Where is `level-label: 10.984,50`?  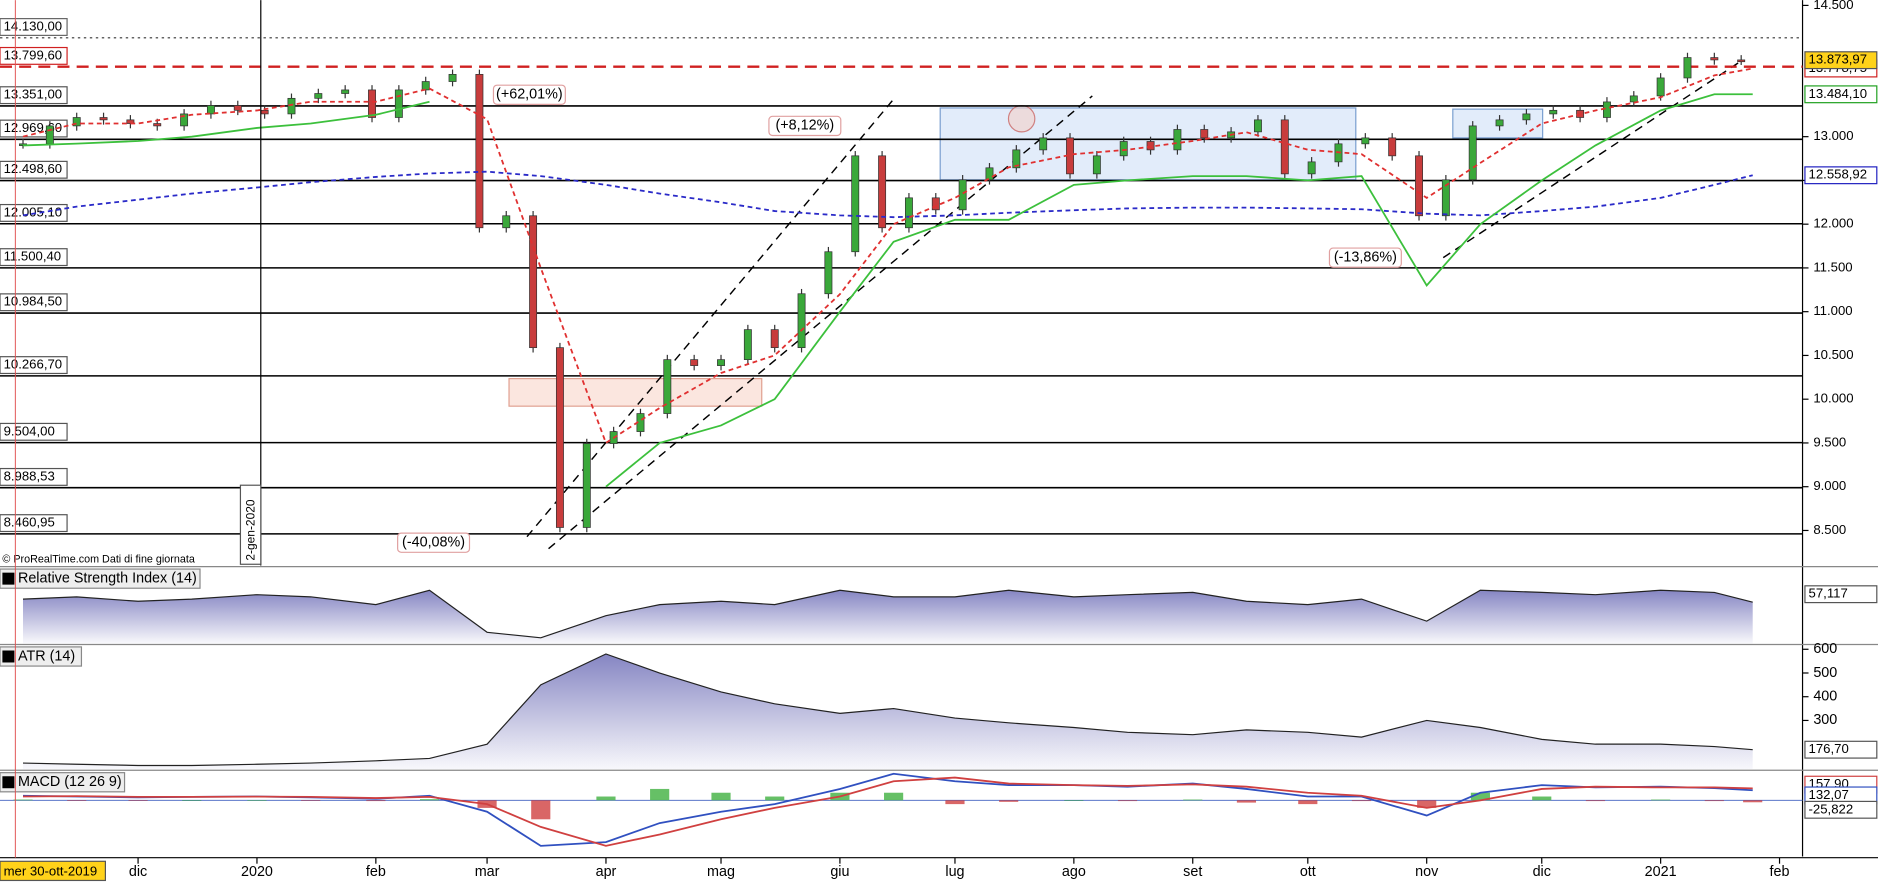 level-label: 10.984,50 is located at coordinates (33, 301).